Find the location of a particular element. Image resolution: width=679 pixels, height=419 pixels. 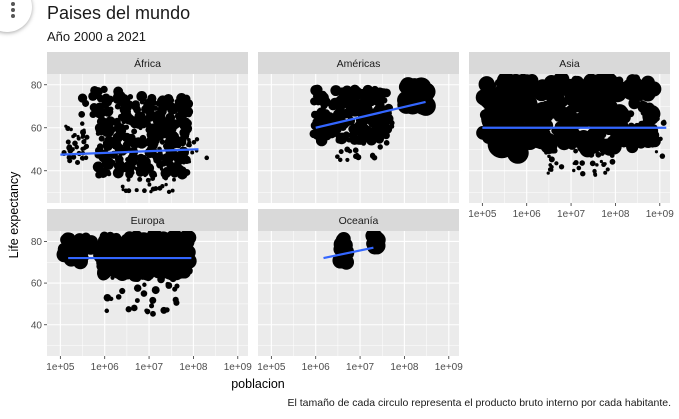

facet-strip-label: África is located at coordinates (147, 63).